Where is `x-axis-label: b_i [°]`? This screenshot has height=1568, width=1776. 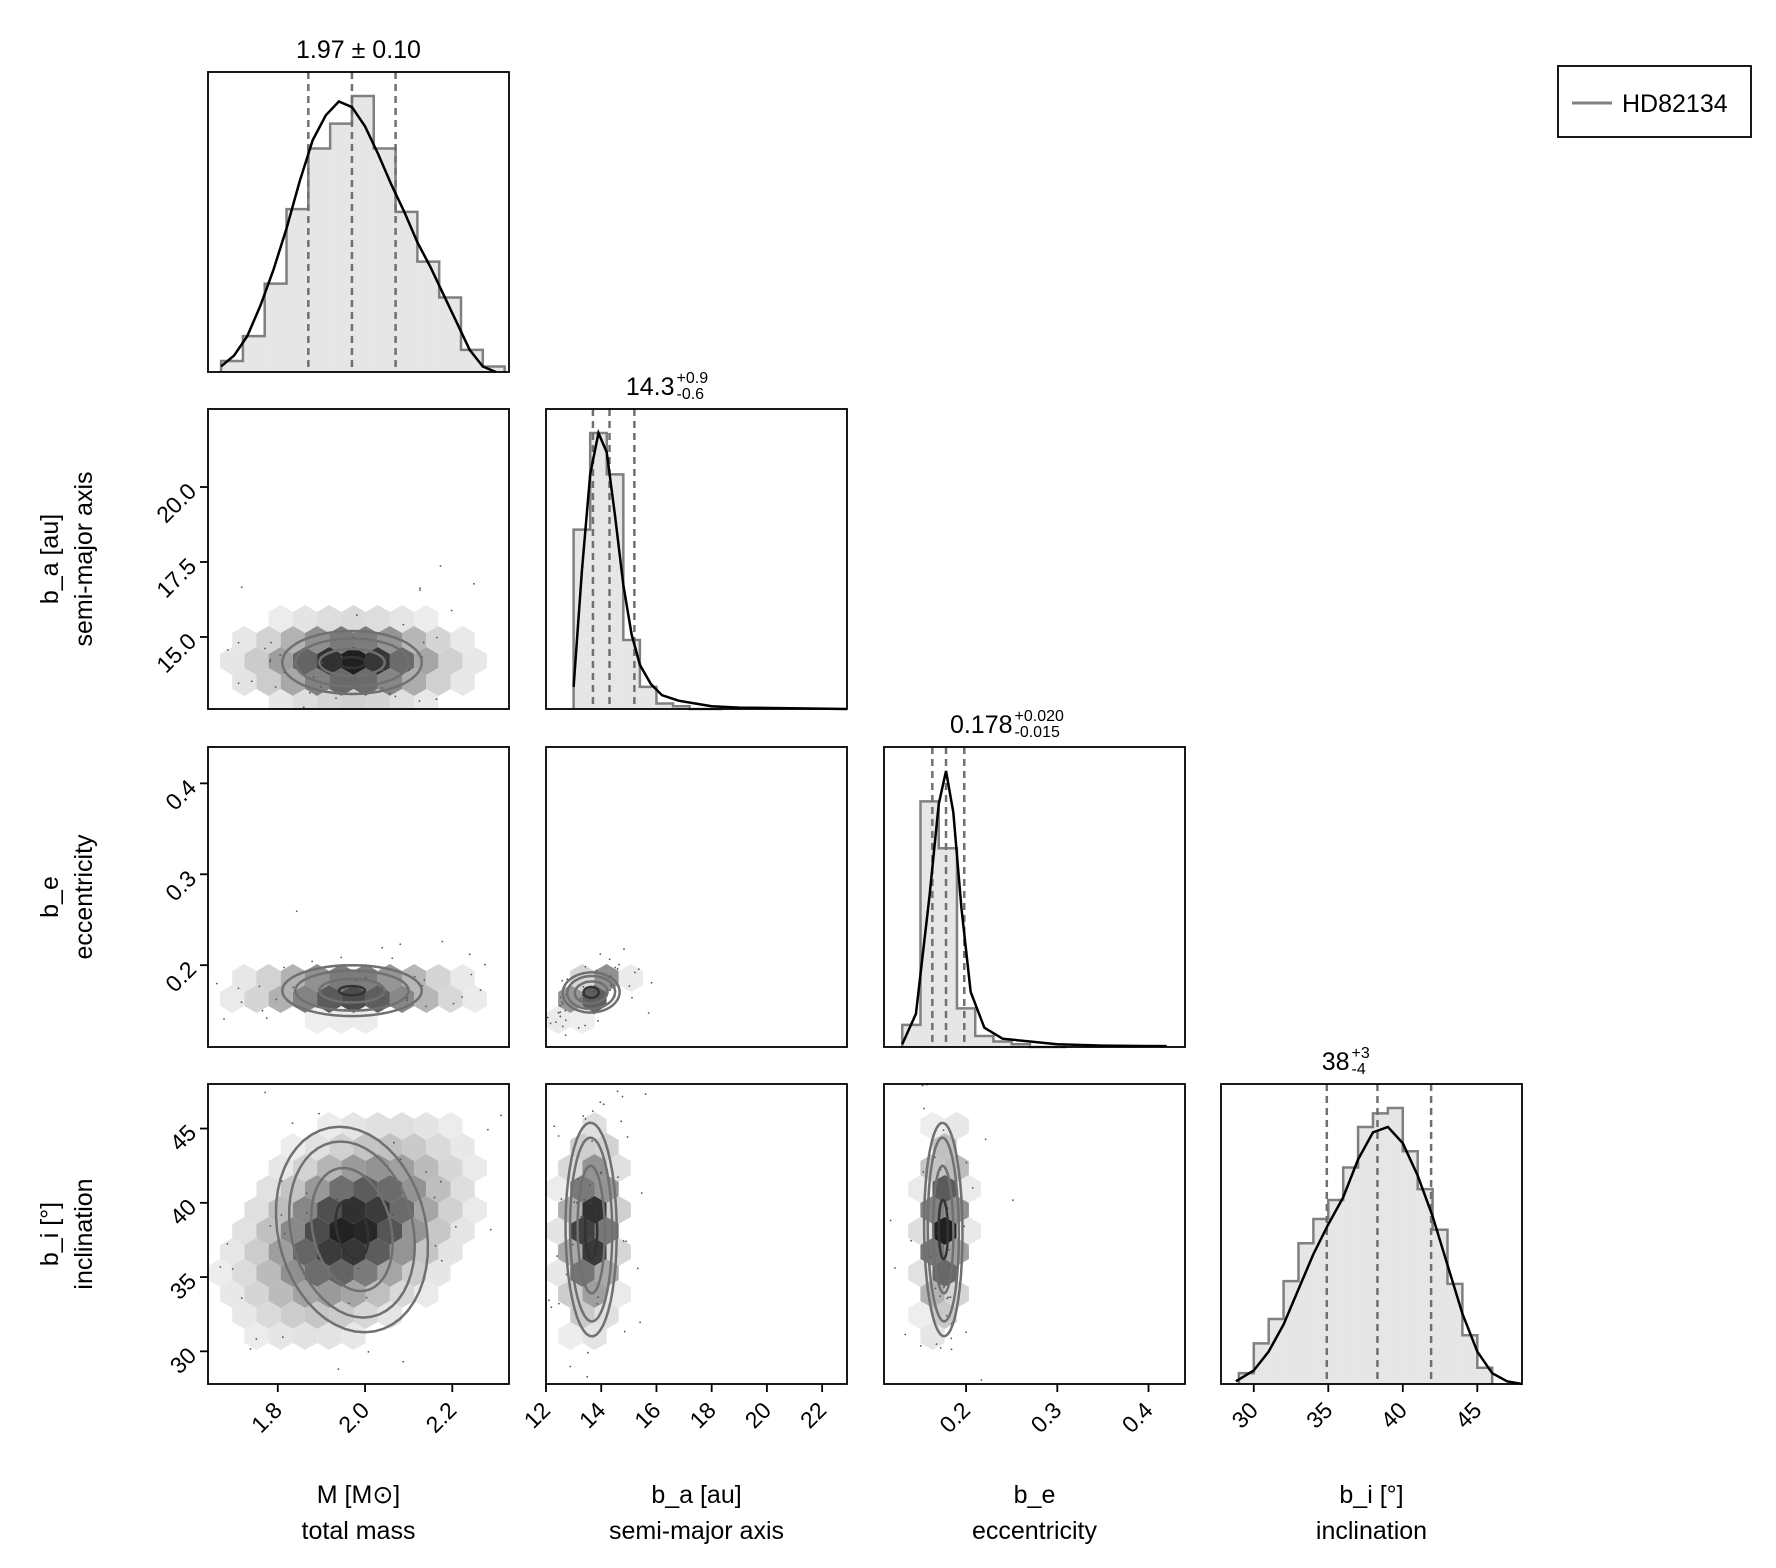
x-axis-label: b_i [°] is located at coordinates (1371, 1495).